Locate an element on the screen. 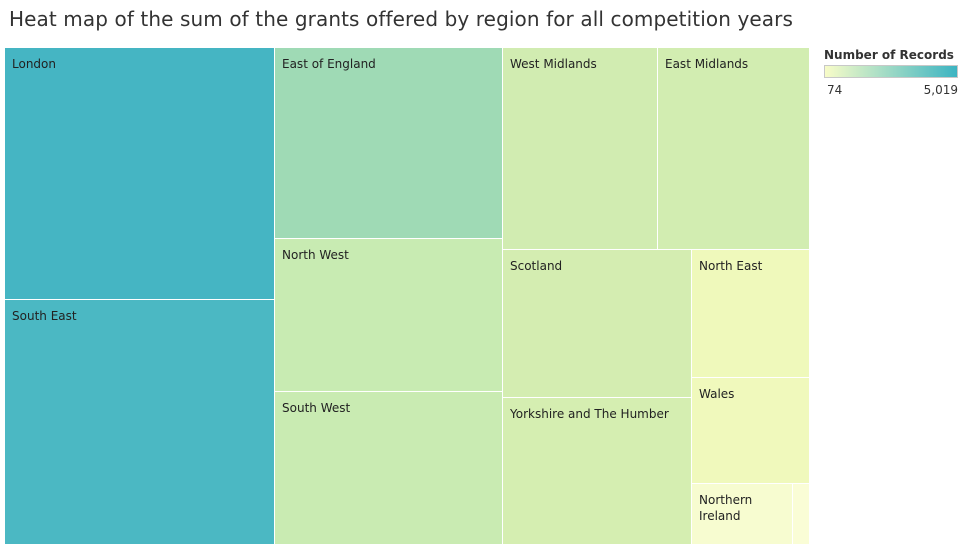  treemap-cell-west-midlands: West Midlands is located at coordinates (580, 149).